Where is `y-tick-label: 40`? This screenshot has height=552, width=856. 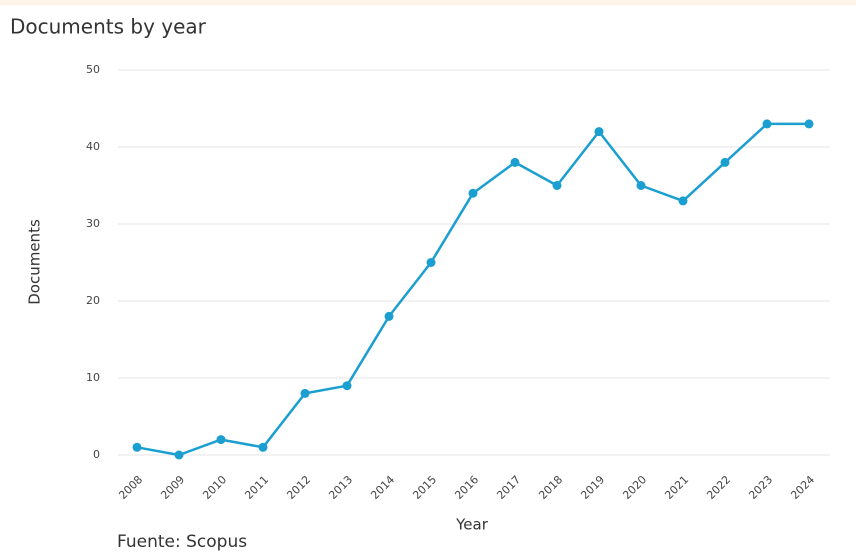
y-tick-label: 40 is located at coordinates (93, 146).